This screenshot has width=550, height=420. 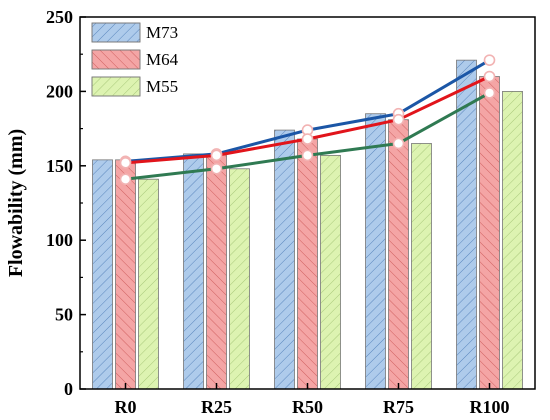 I want to click on bar-hatch-m55-r75, so click(x=421, y=266).